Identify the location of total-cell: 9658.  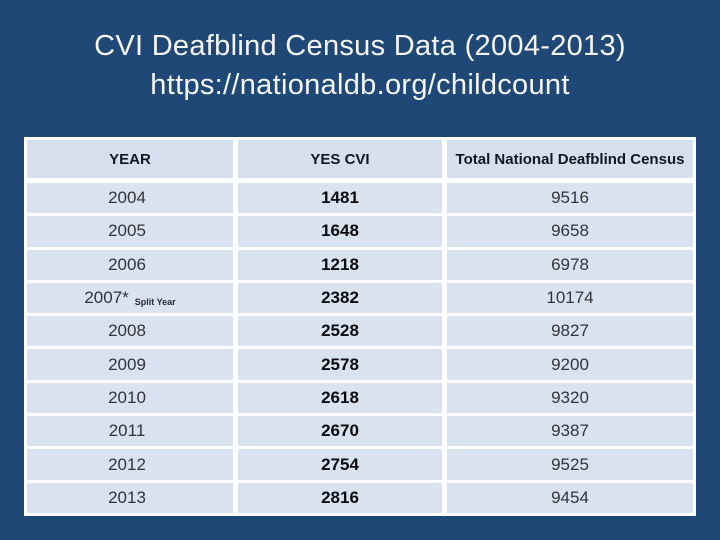
(570, 231).